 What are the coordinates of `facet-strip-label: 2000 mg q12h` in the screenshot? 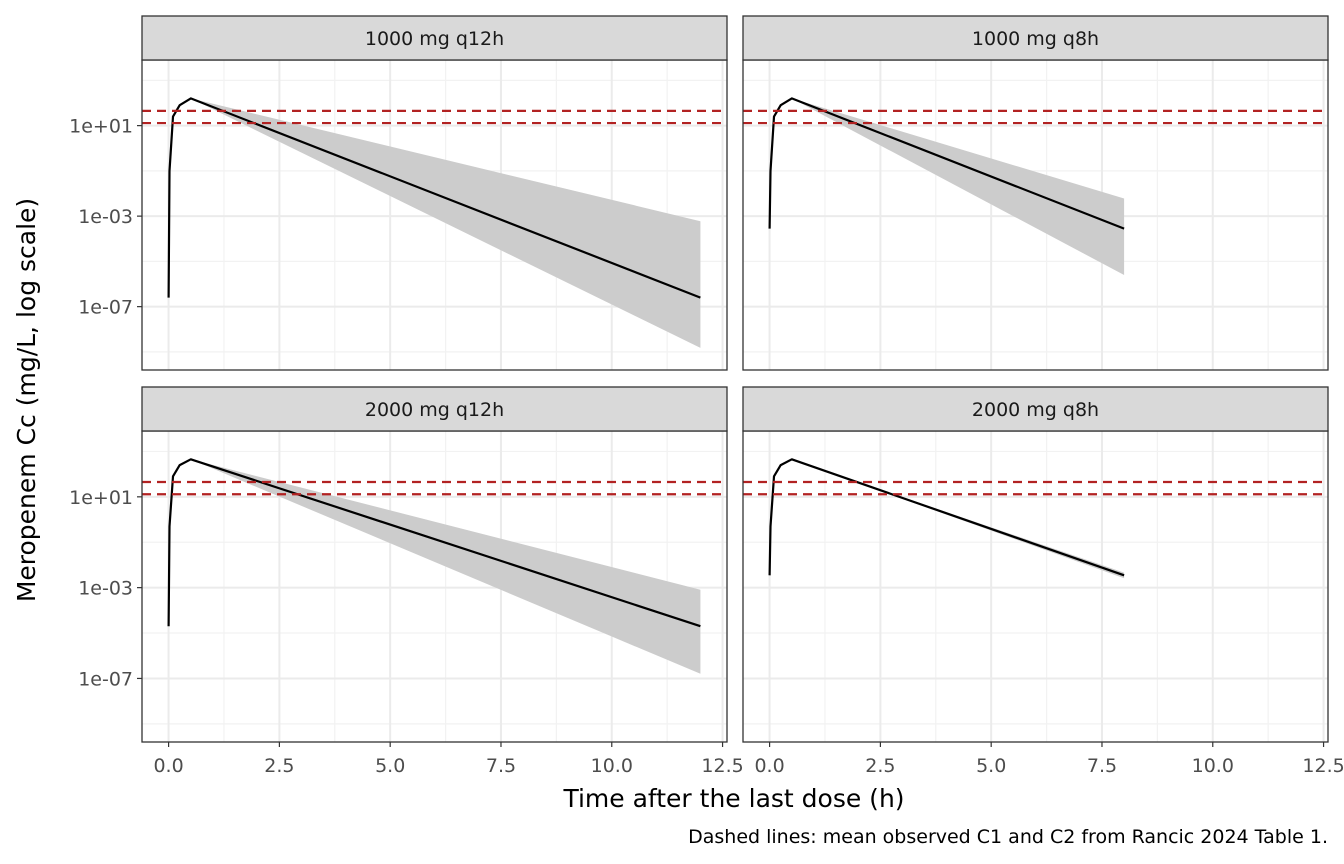 It's located at (434, 410).